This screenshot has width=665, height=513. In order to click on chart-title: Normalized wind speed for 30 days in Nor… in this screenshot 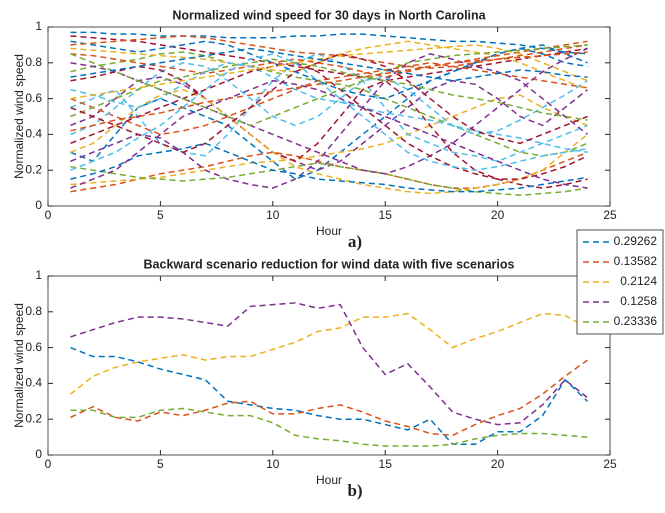, I will do `click(329, 15)`.